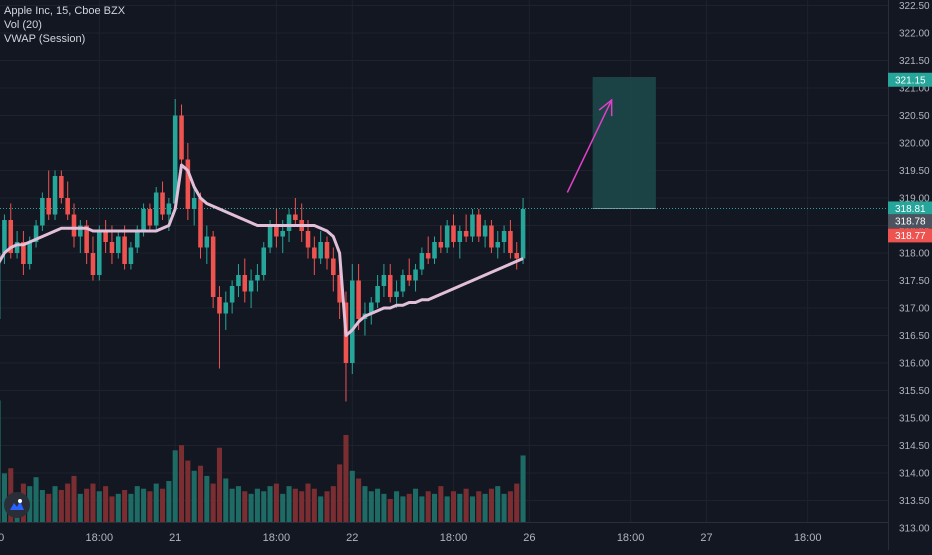 The height and width of the screenshot is (555, 932). Describe the element at coordinates (64, 11) in the screenshot. I see `symbol-title: Apple Inc, 15, Cboe BZX` at that location.